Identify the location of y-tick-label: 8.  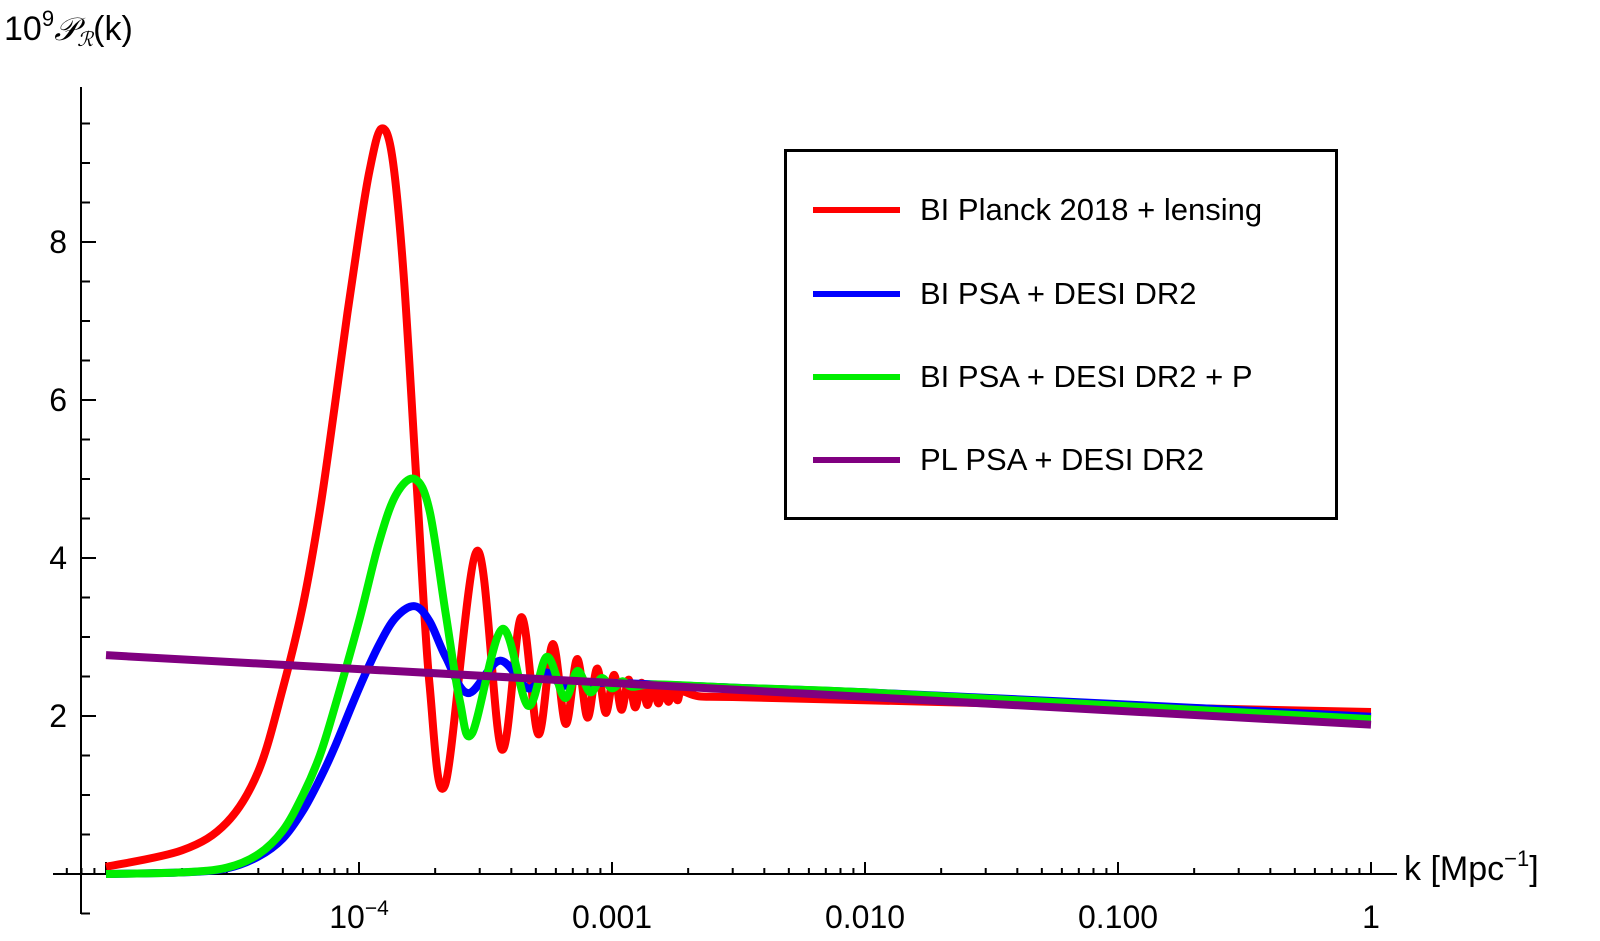
(58, 242).